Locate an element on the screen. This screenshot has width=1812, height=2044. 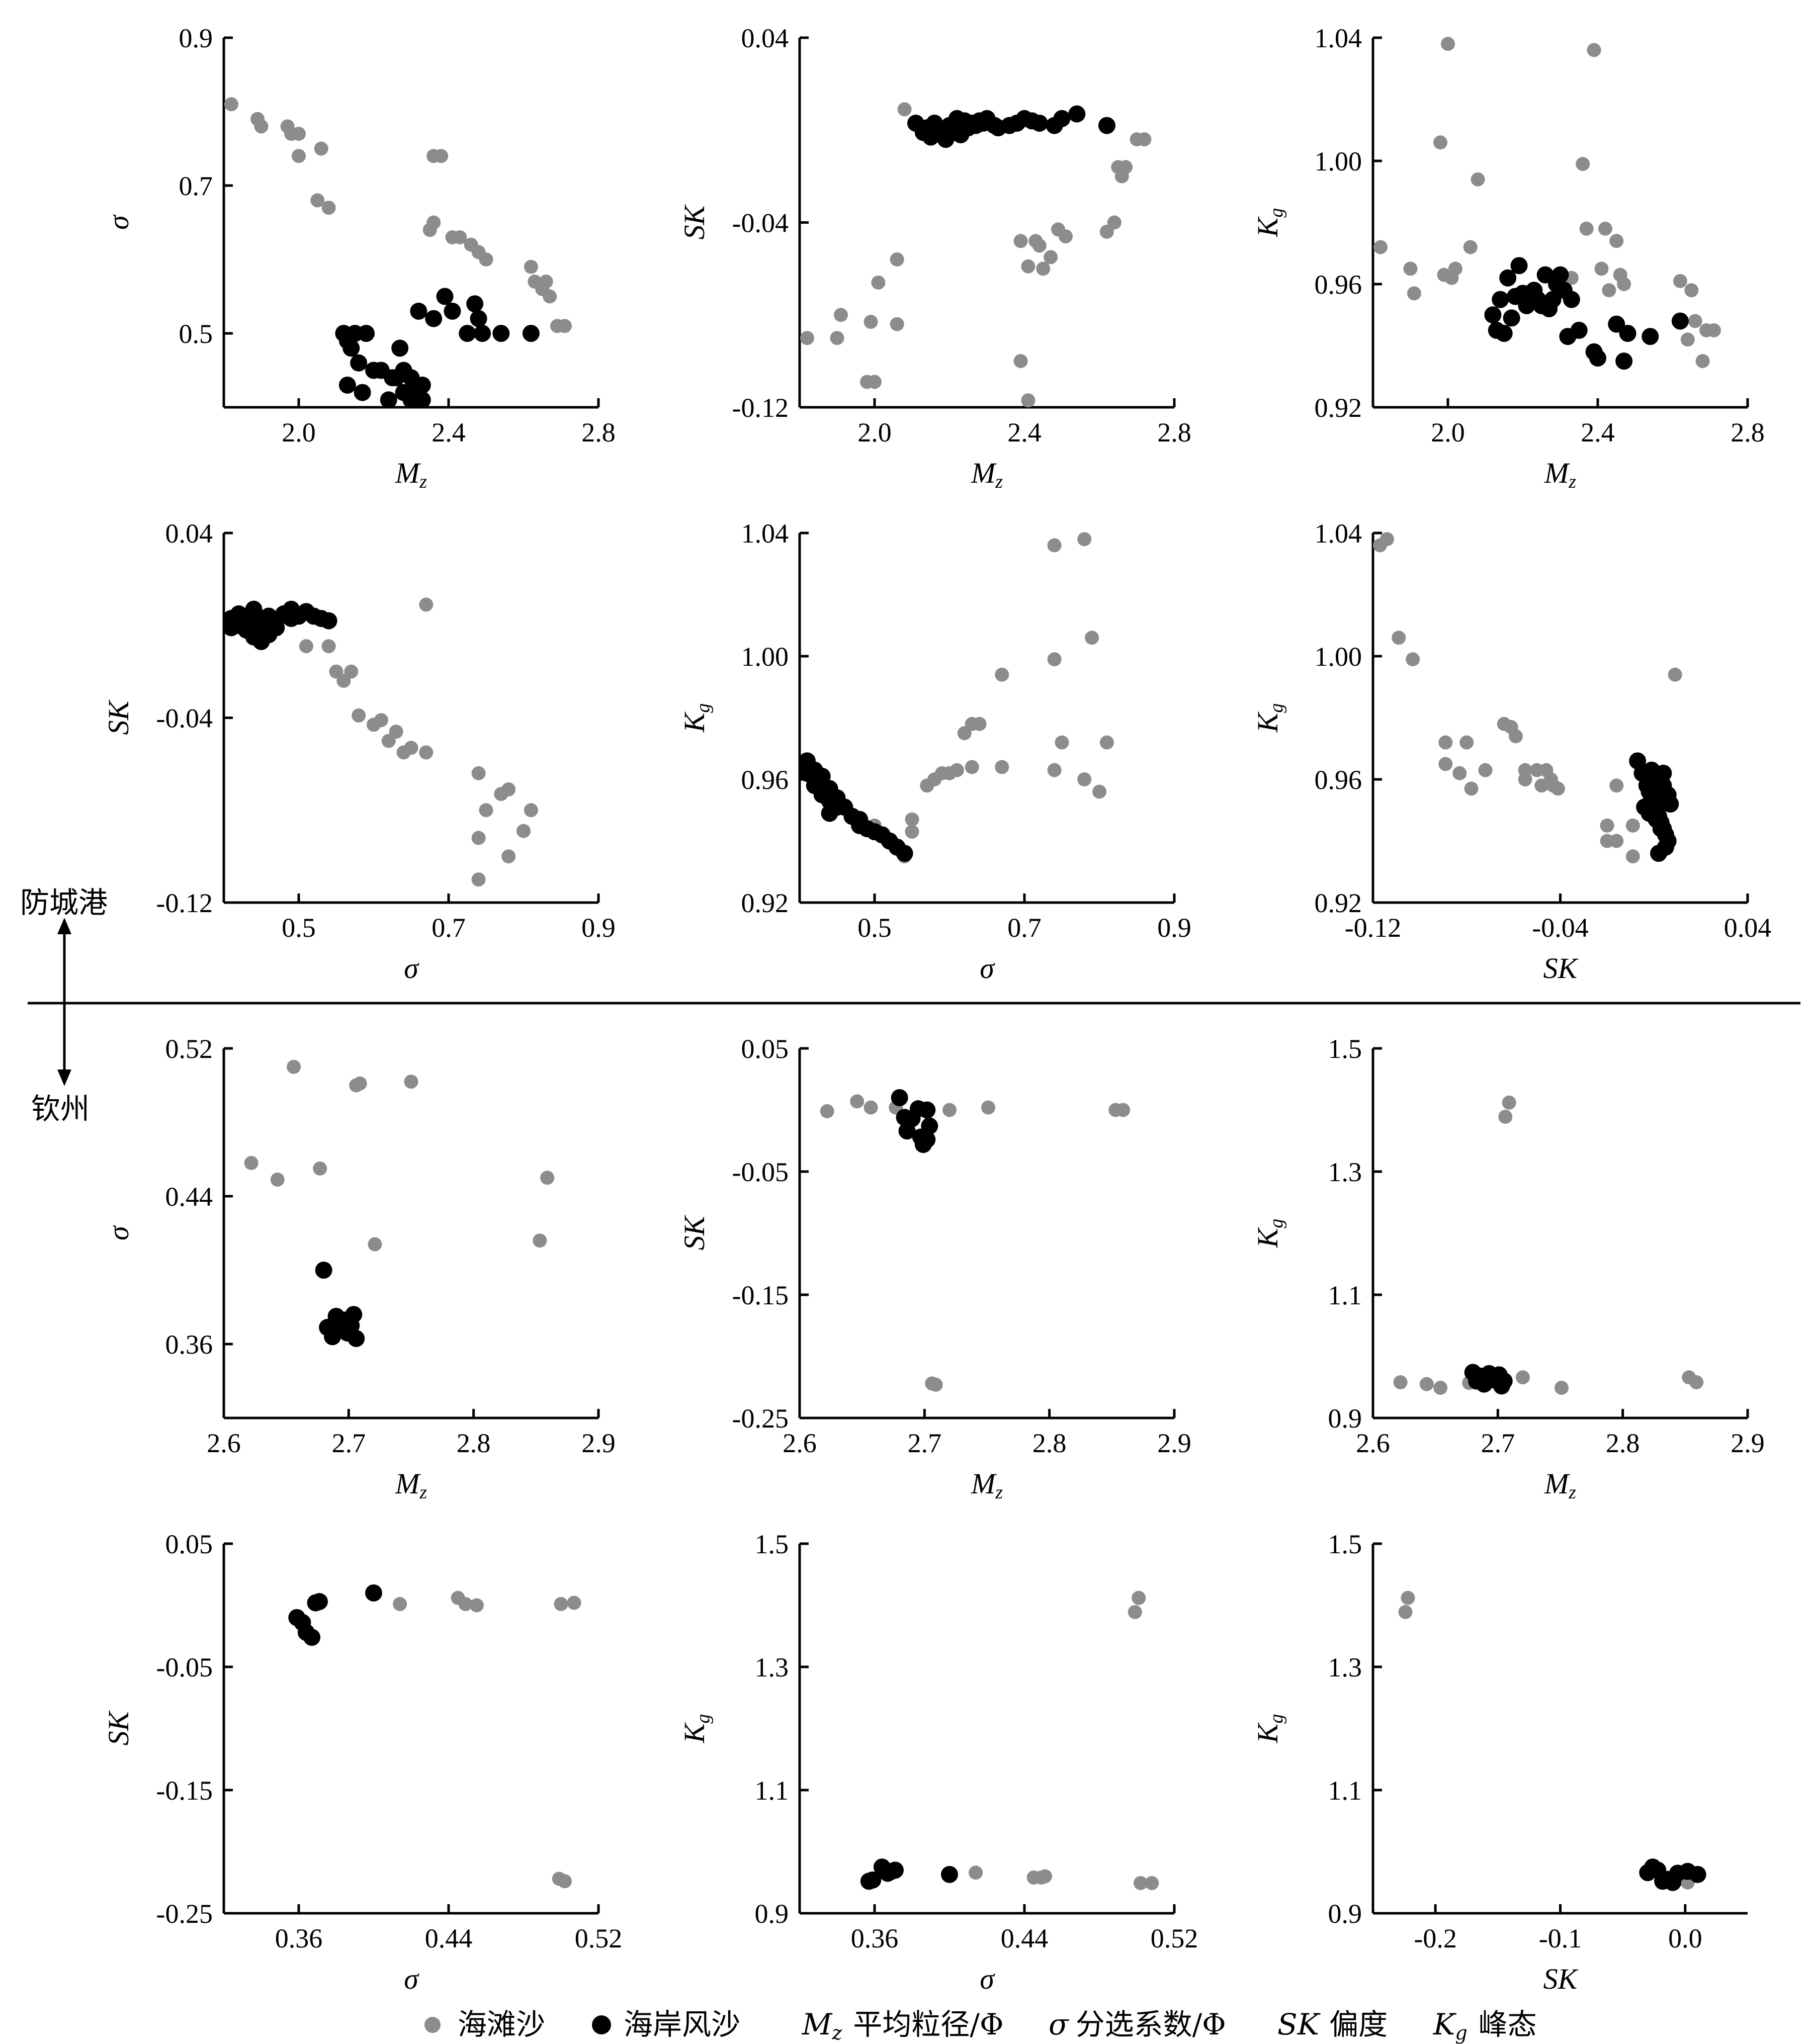
region-label-qinzhou: 钦州 is located at coordinates (60, 1109).